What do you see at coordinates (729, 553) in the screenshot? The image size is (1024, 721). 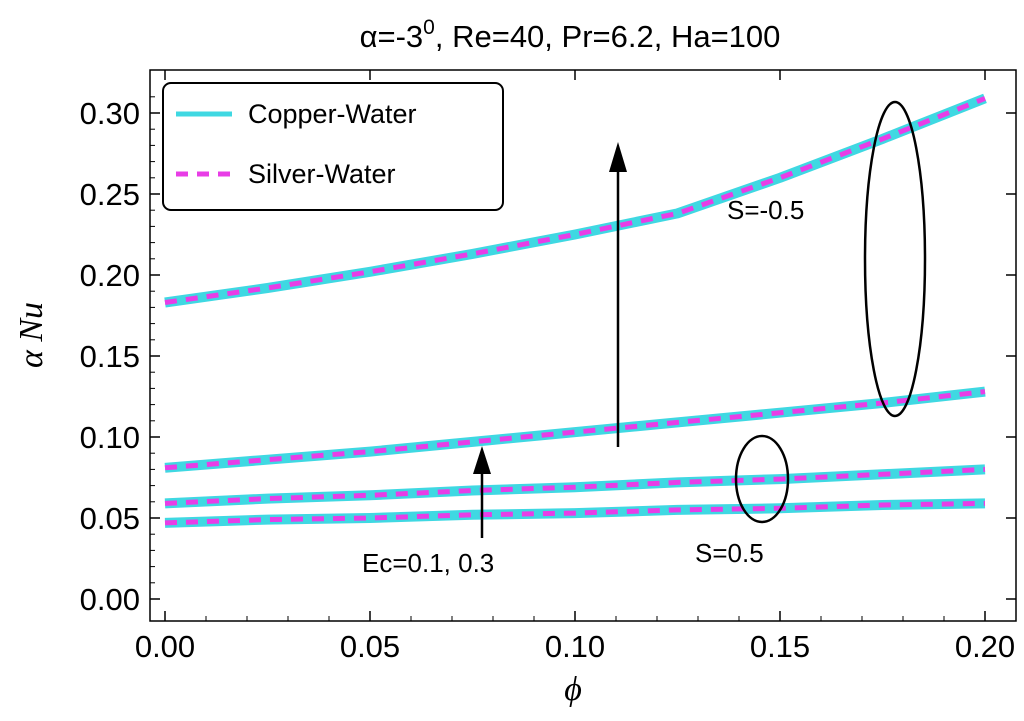 I see `s-pos-annotation: S=0.5` at bounding box center [729, 553].